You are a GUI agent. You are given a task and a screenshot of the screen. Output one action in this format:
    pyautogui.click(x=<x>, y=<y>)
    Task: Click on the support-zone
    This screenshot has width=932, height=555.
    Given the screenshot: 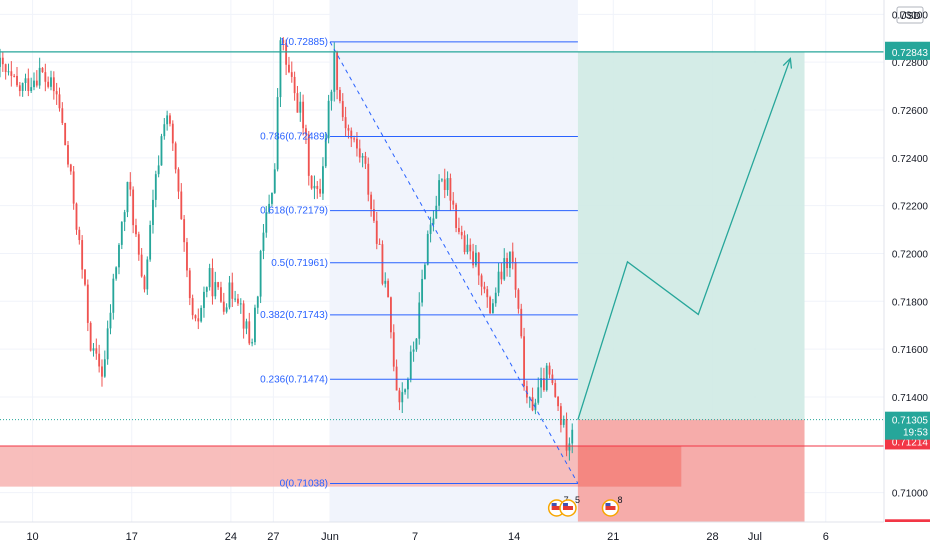 What is the action you would take?
    pyautogui.click(x=341, y=466)
    